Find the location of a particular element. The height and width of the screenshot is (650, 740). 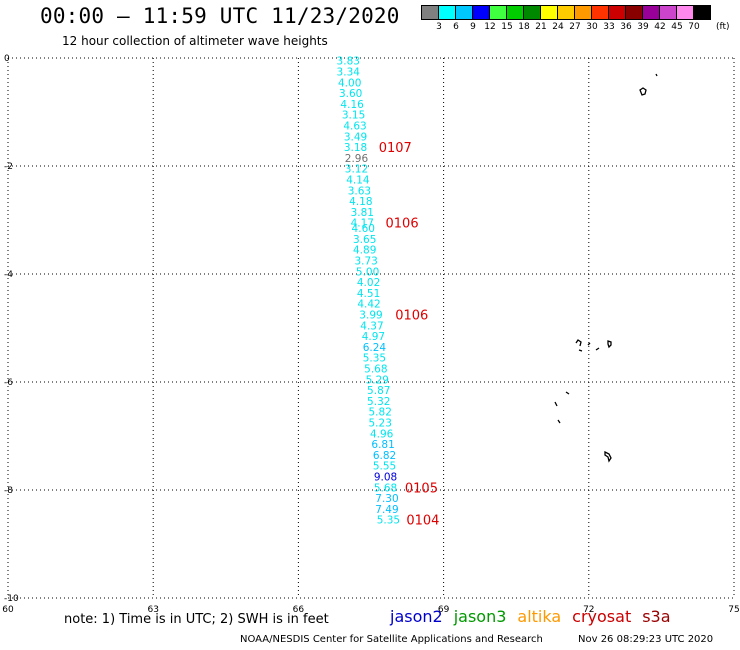

color-scale-tick: 42 is located at coordinates (660, 27).